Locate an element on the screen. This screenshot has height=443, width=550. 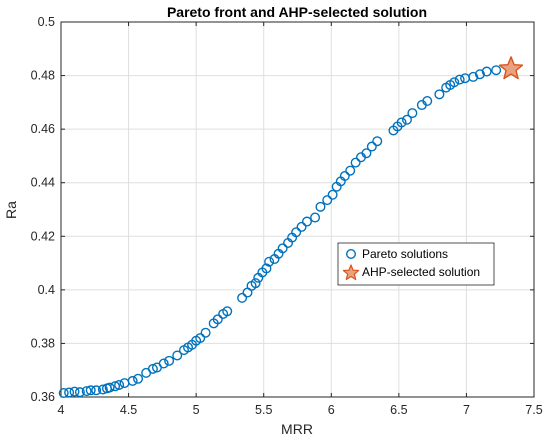
y-tick-label: 0.46 is located at coordinates (43, 129).